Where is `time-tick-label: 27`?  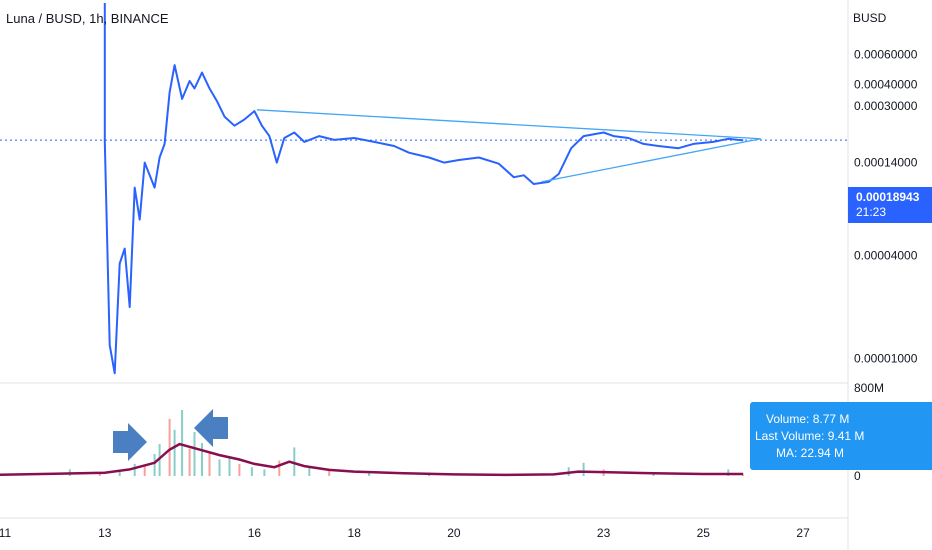
time-tick-label: 27 is located at coordinates (803, 533).